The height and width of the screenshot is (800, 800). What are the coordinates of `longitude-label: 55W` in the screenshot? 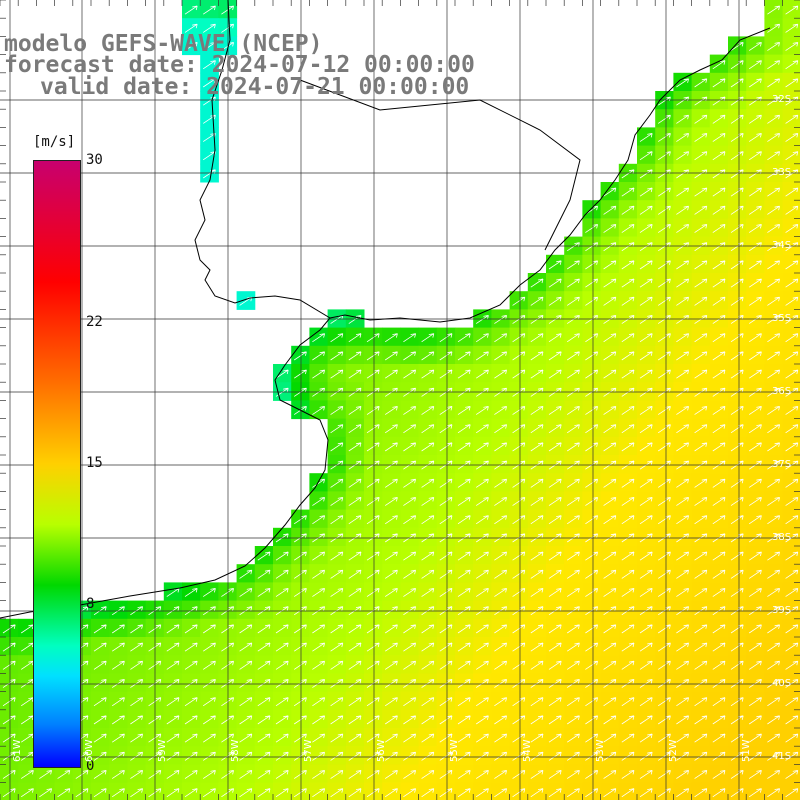 It's located at (454, 750).